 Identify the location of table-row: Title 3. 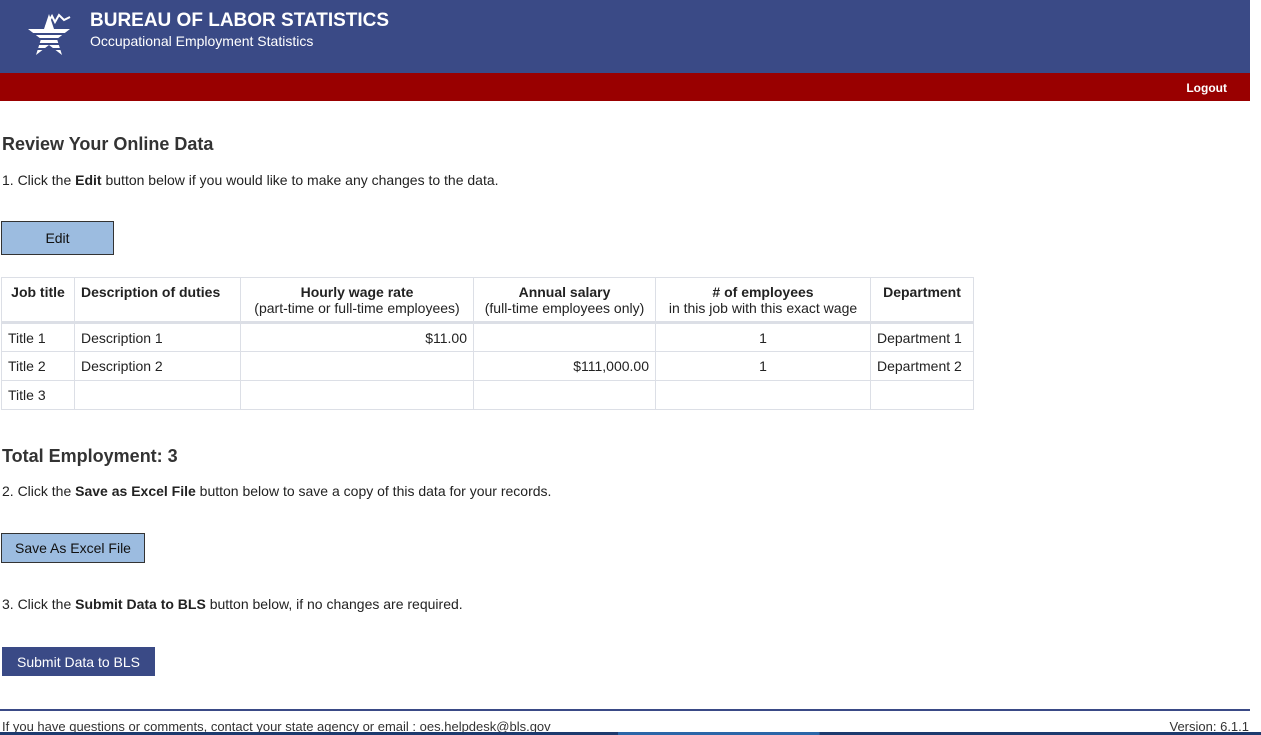
(487, 395).